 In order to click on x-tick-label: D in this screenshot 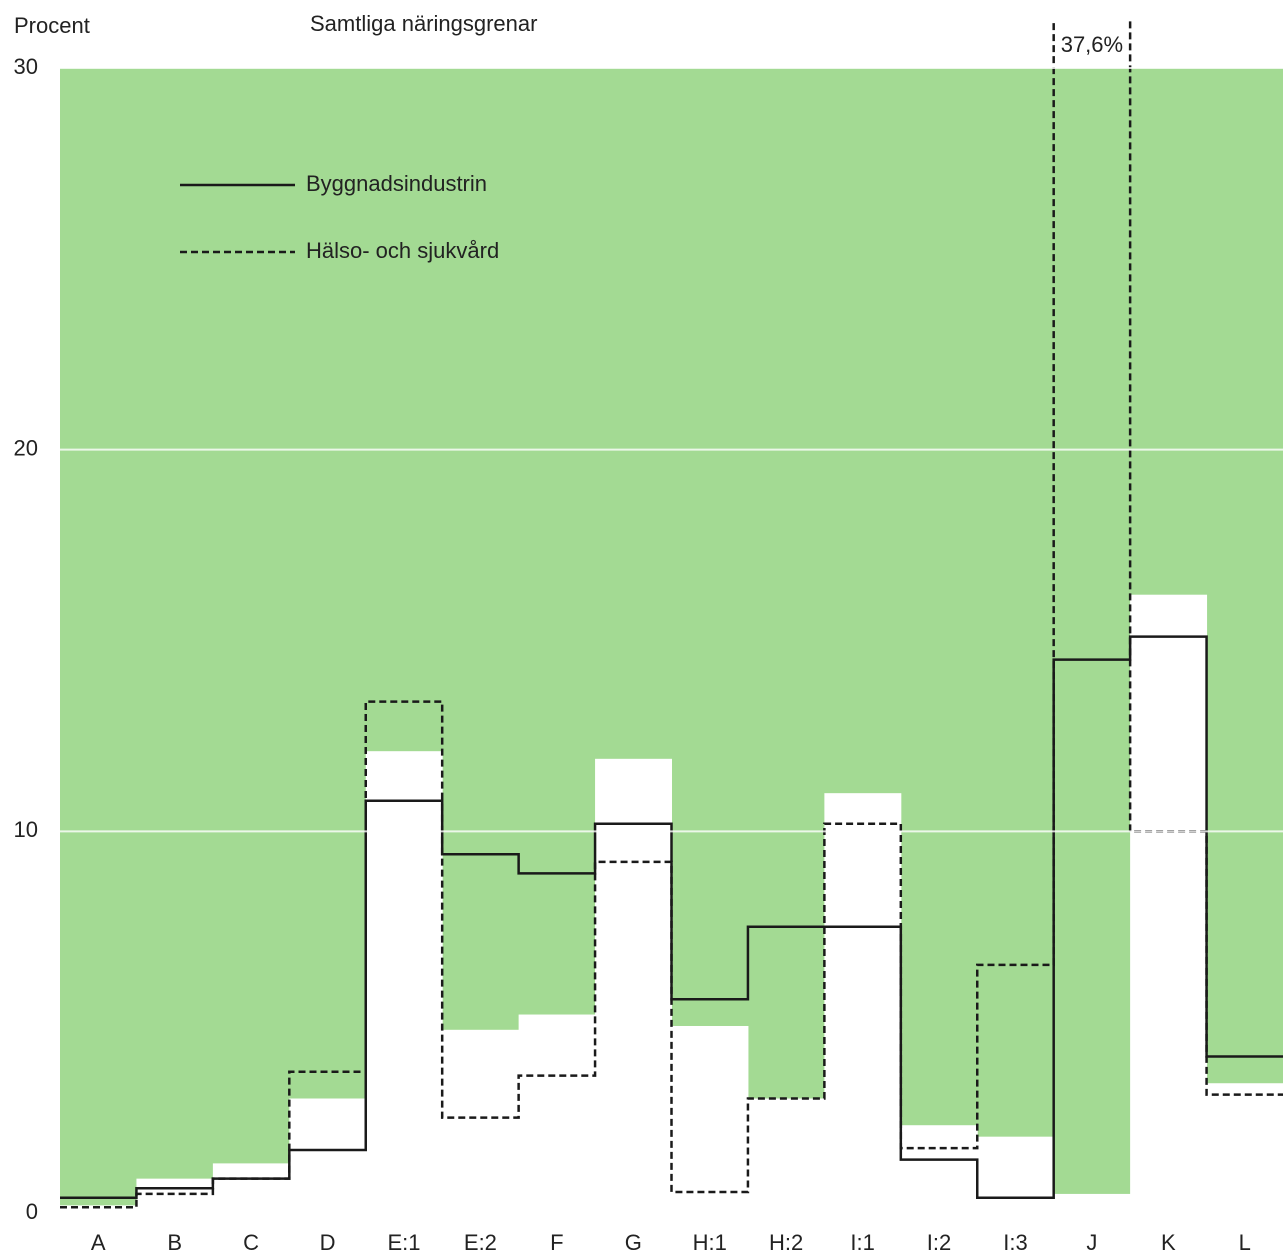, I will do `click(328, 1242)`.